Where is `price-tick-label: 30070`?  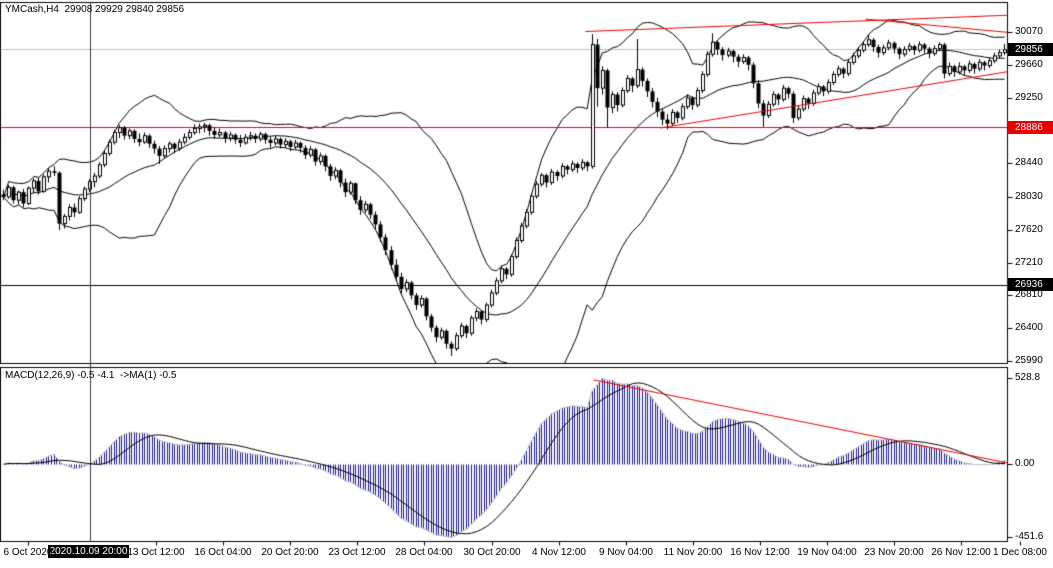 price-tick-label: 30070 is located at coordinates (1029, 31).